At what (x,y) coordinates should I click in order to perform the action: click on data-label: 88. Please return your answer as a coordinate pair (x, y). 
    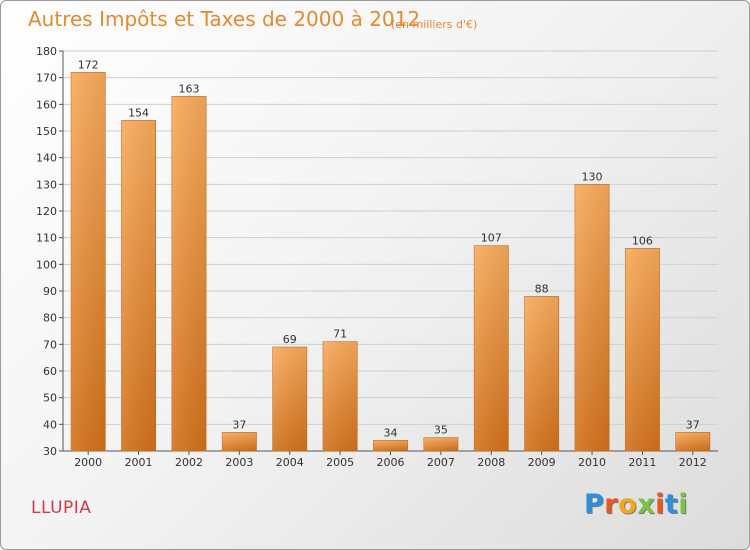
    Looking at the image, I should click on (542, 288).